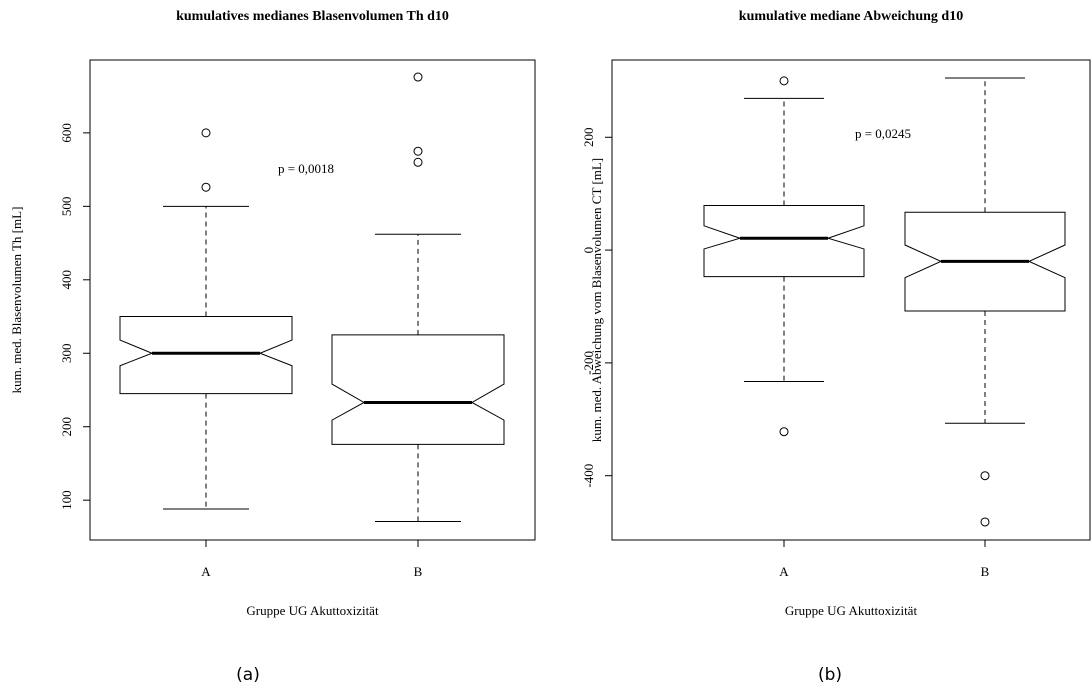 The height and width of the screenshot is (689, 1092). Describe the element at coordinates (588, 476) in the screenshot. I see `y-tick-label: -400` at that location.